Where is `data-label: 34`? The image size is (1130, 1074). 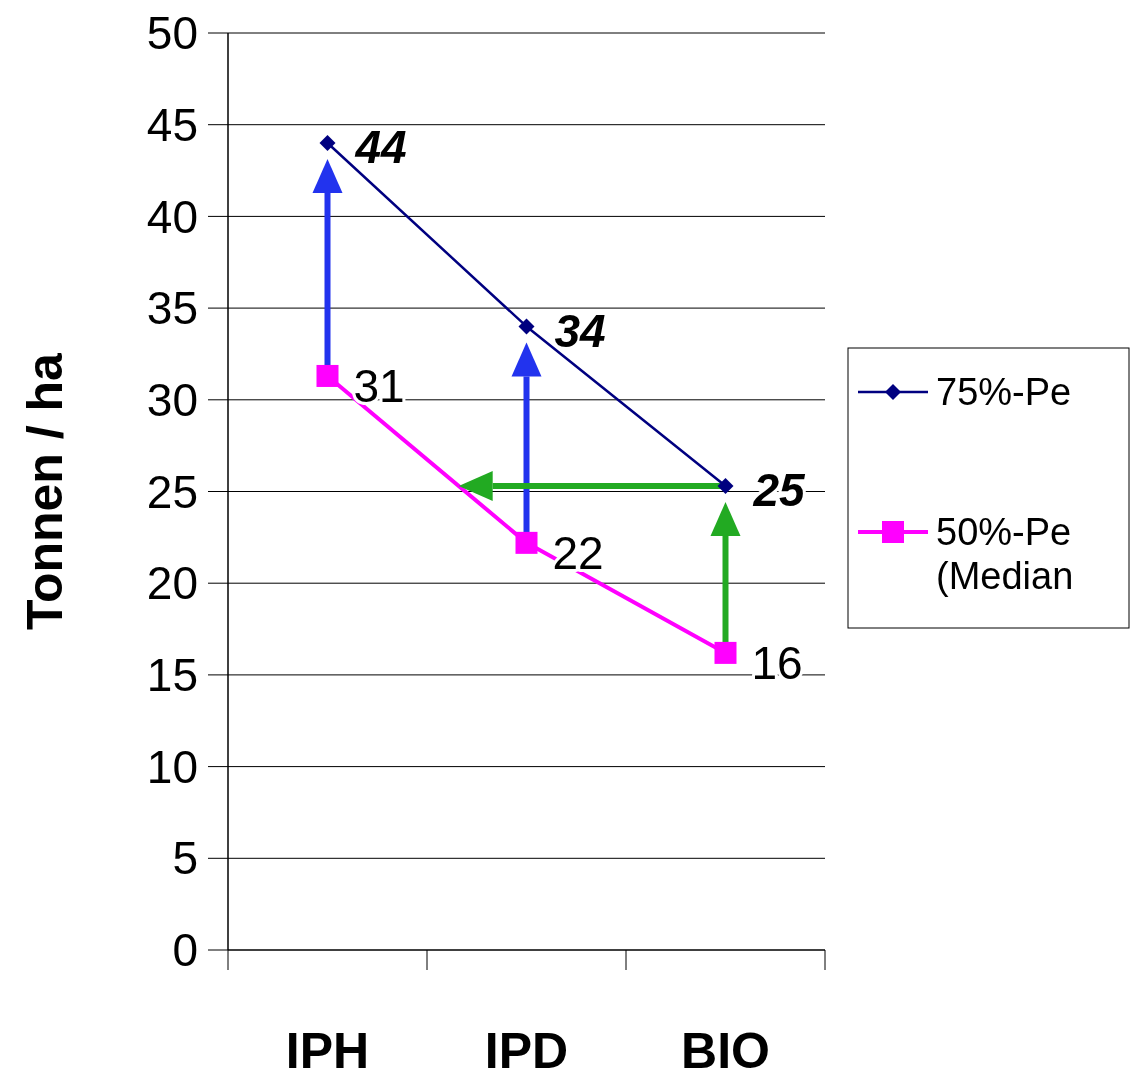
data-label: 34 is located at coordinates (580, 330).